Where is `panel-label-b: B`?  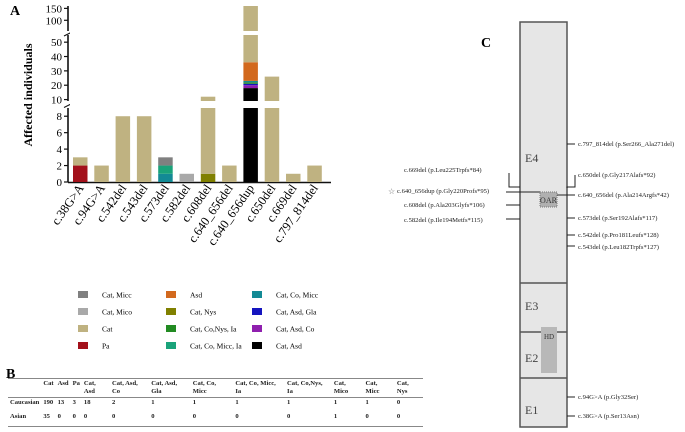
panel-label-b: B is located at coordinates (10, 374).